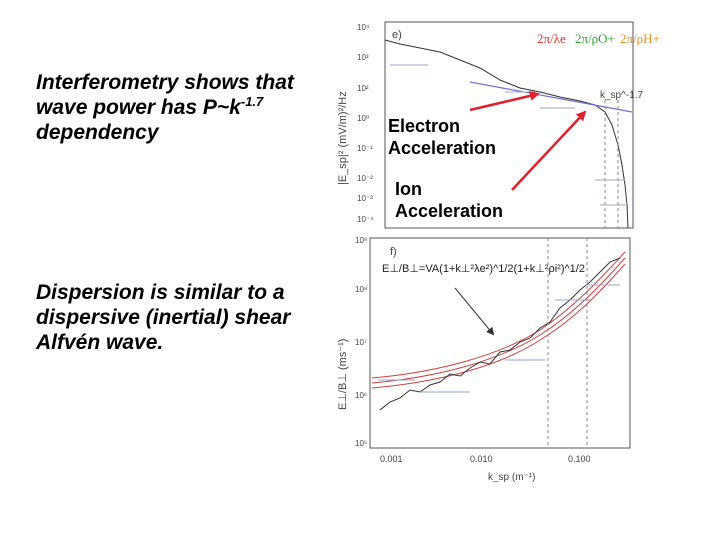 The height and width of the screenshot is (540, 720). I want to click on panel-f-error-bars, so click(499, 338).